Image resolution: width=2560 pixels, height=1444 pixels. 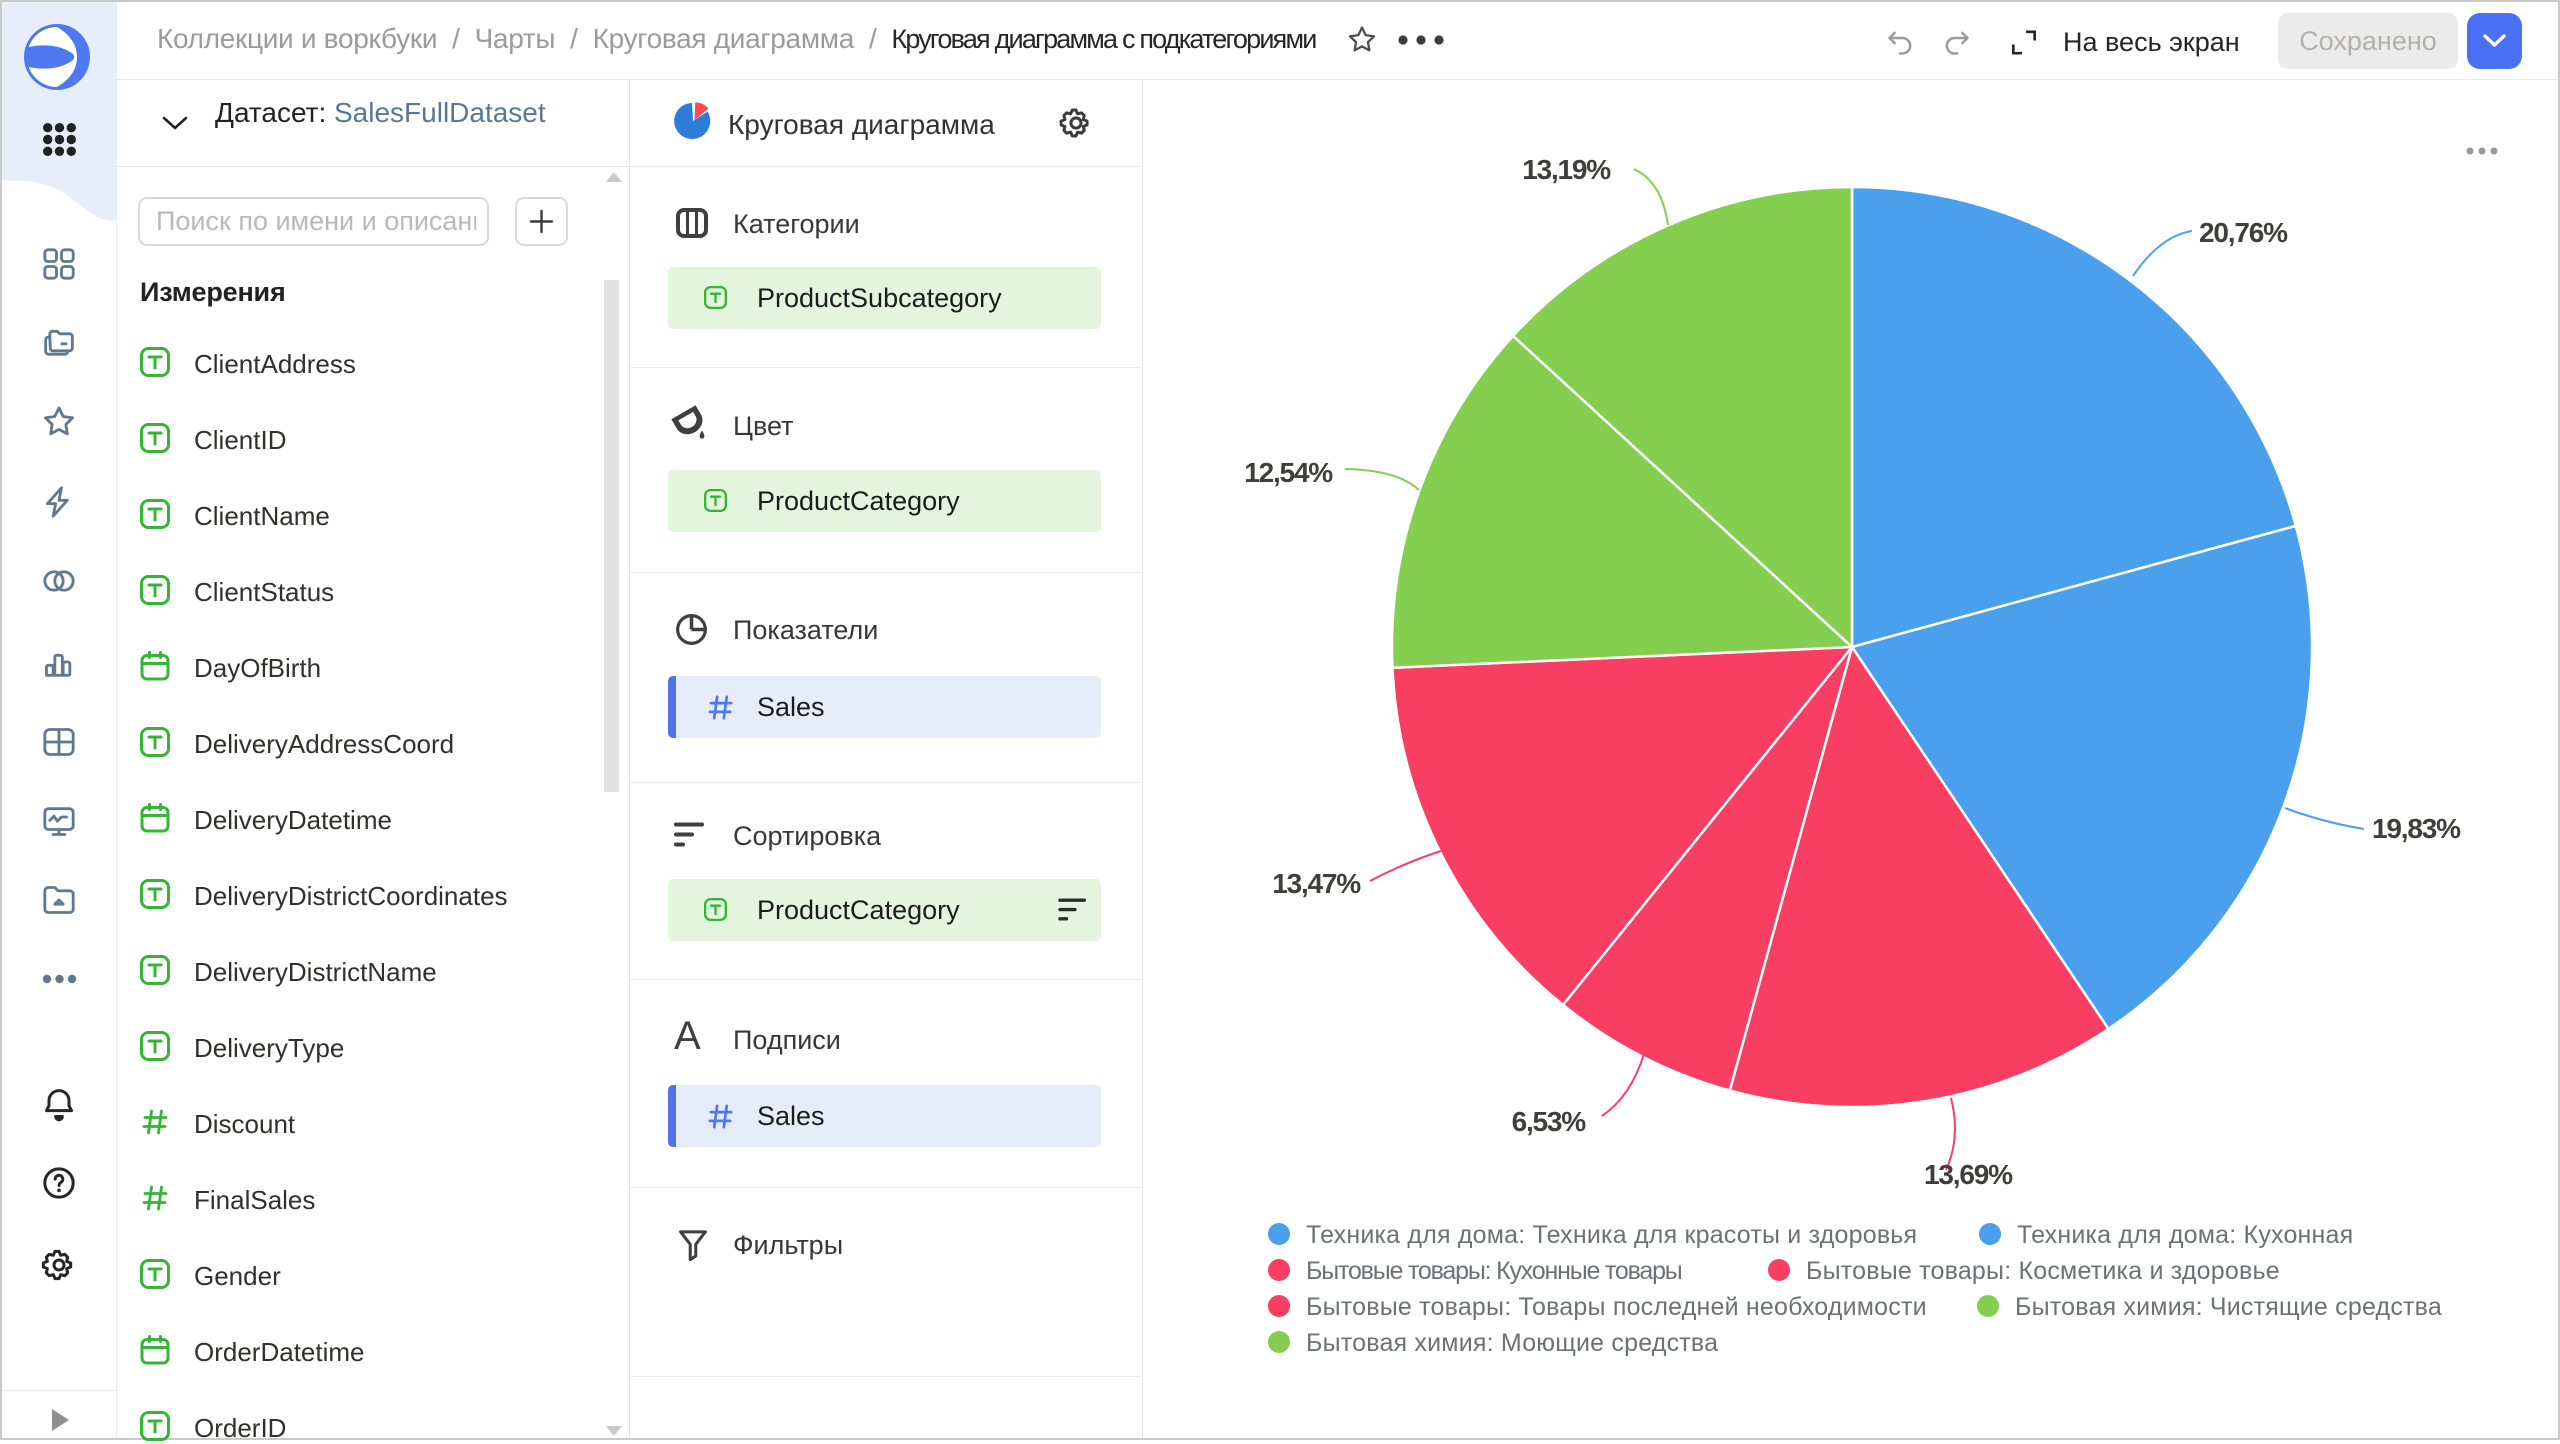 I want to click on svg-text:Бытовые товары: Кухонные товар: Бытовые товары: Кухонные товары, so click(x=1494, y=1271).